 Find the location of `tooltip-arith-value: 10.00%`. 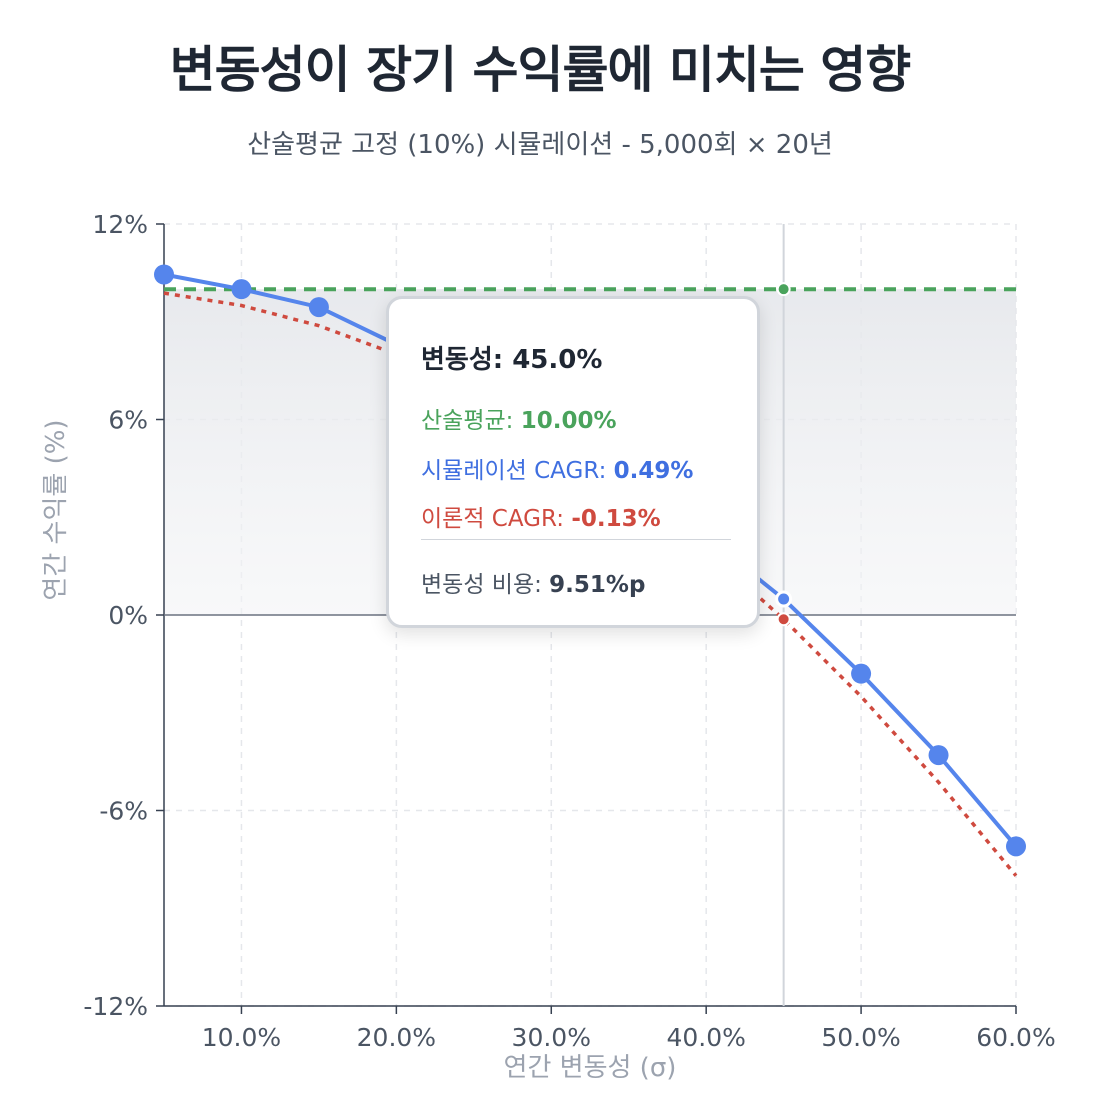

tooltip-arith-value: 10.00% is located at coordinates (568, 421).